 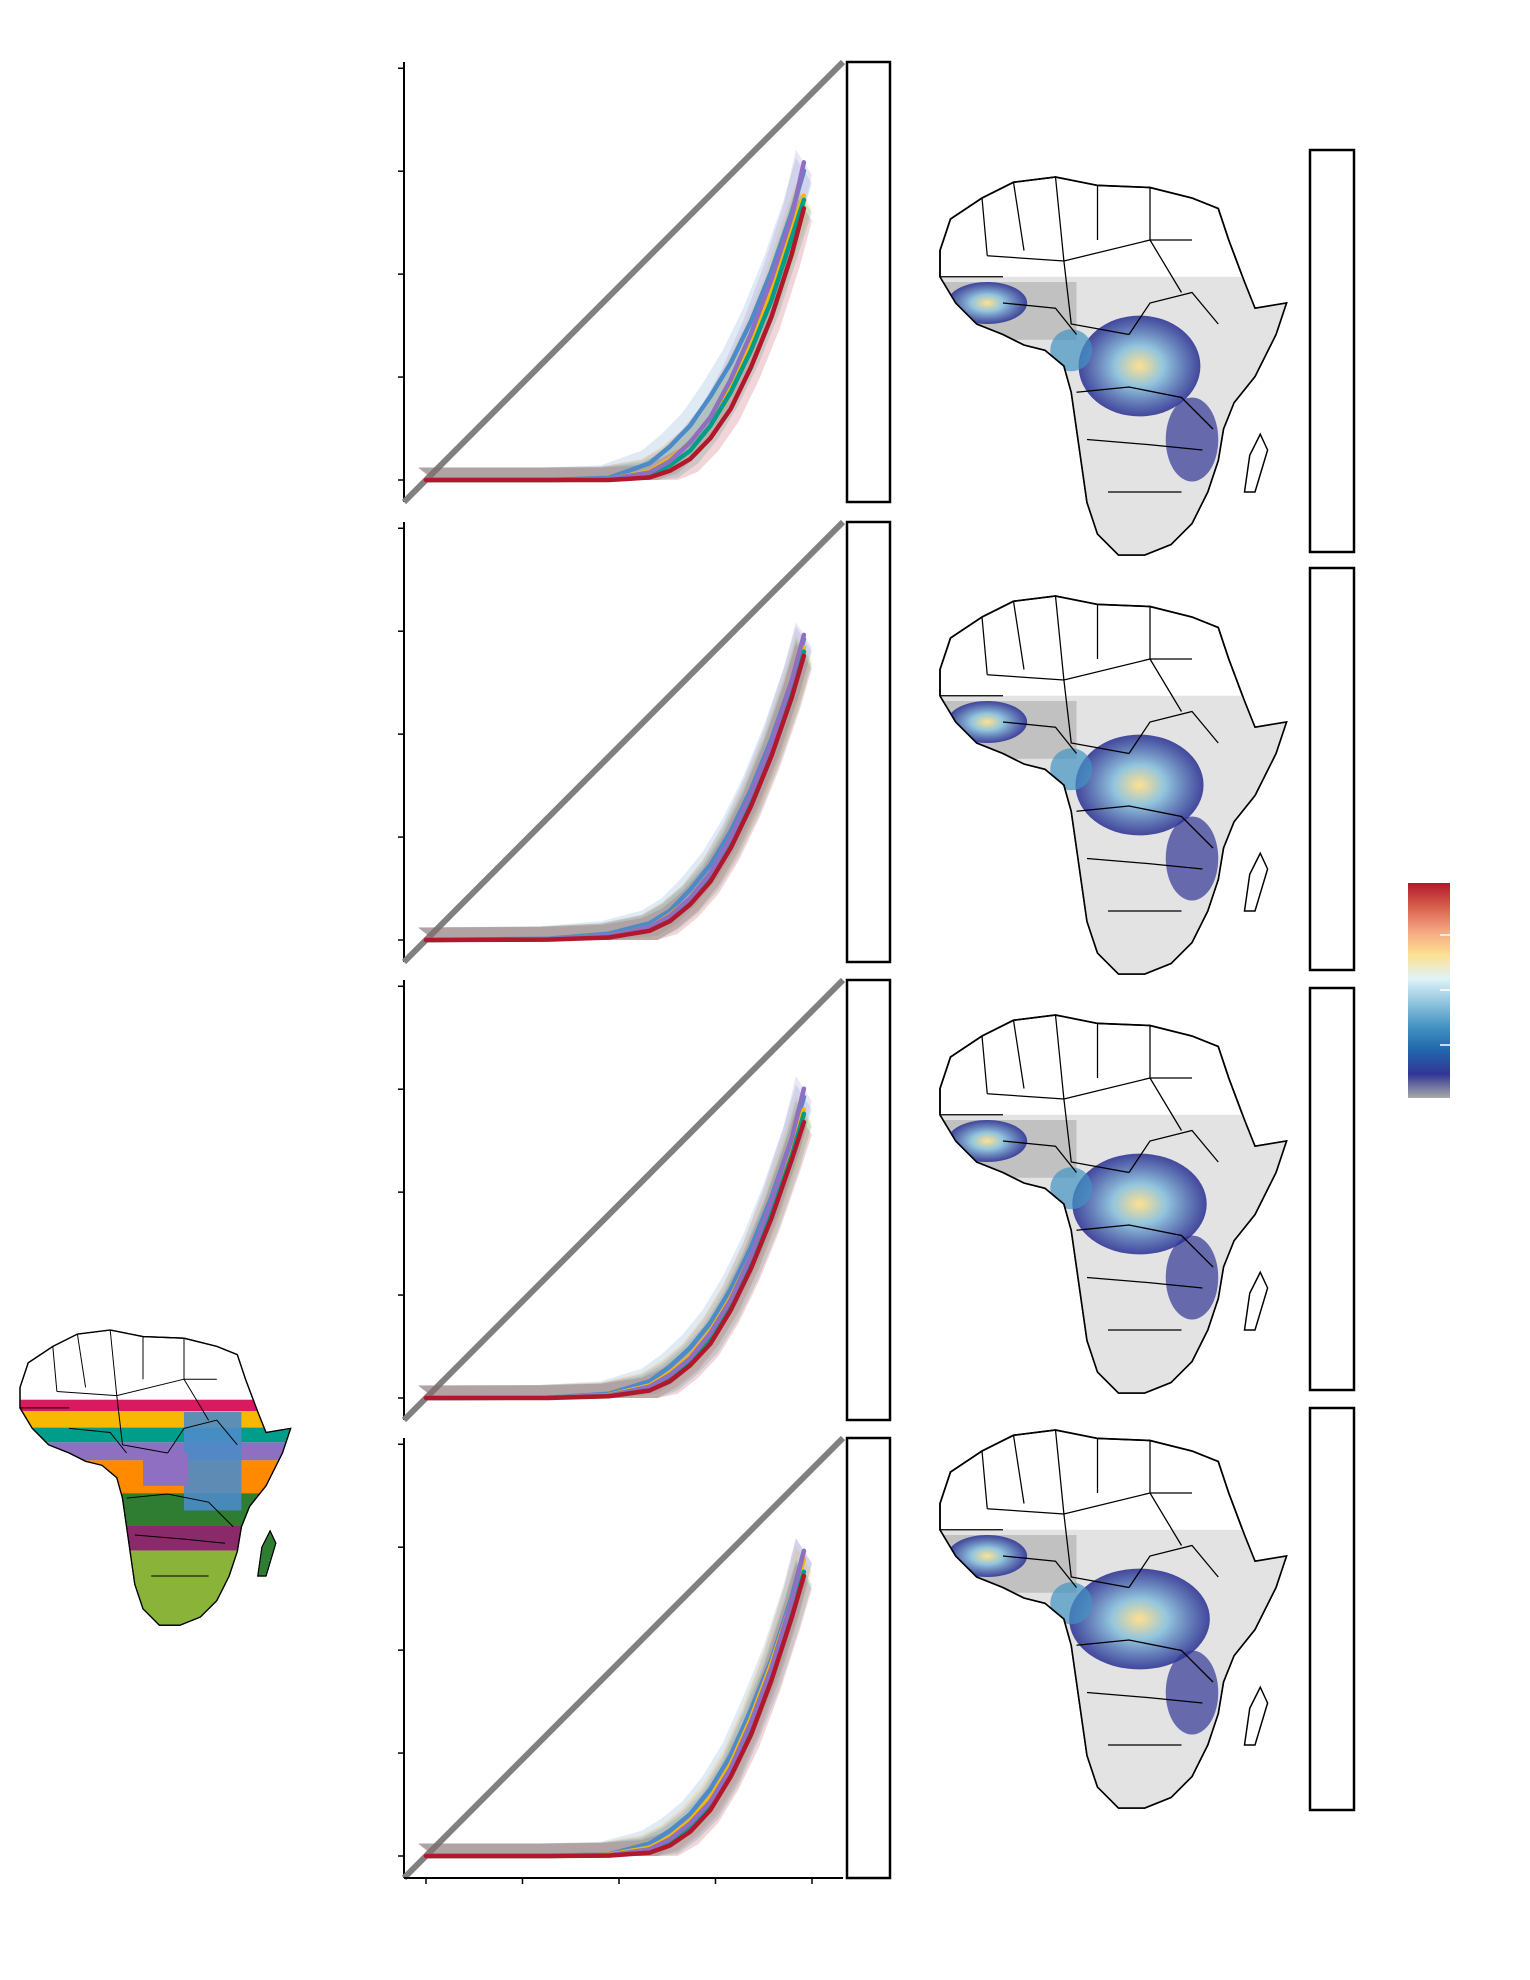 I want to click on region-bands, so click(x=155, y=1512).